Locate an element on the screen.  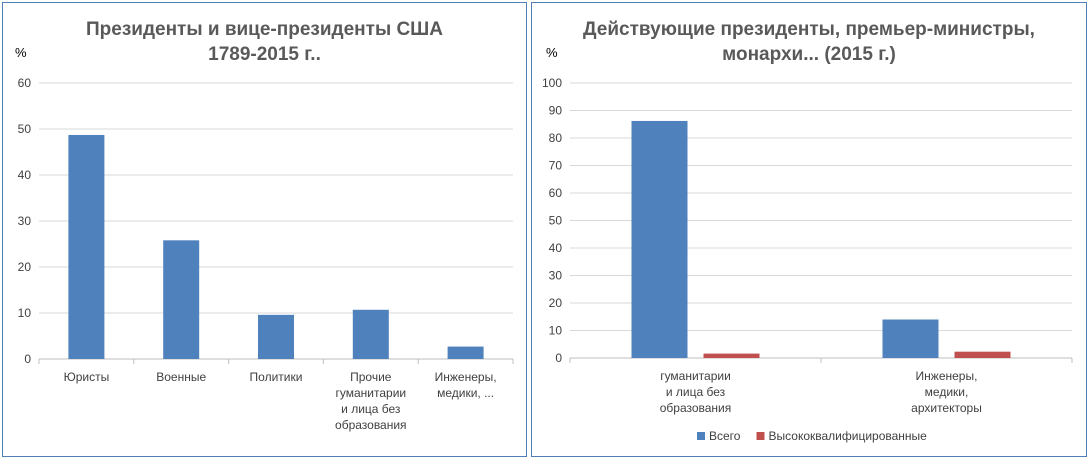
x-category-label: Юристы is located at coordinates (87, 377).